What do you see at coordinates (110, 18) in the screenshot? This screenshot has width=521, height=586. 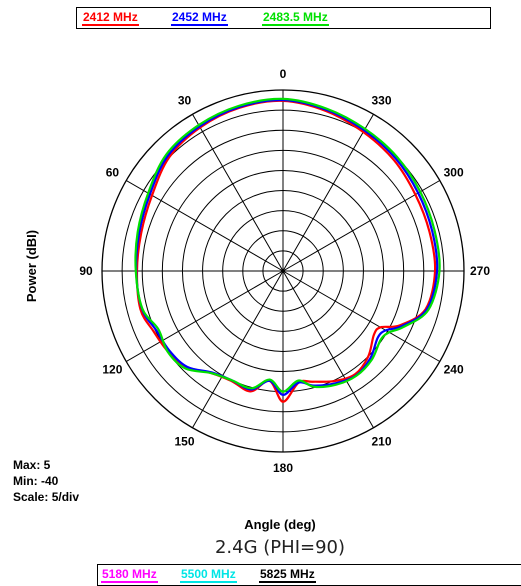 I see `legend-item-2412: 2412 MHz` at bounding box center [110, 18].